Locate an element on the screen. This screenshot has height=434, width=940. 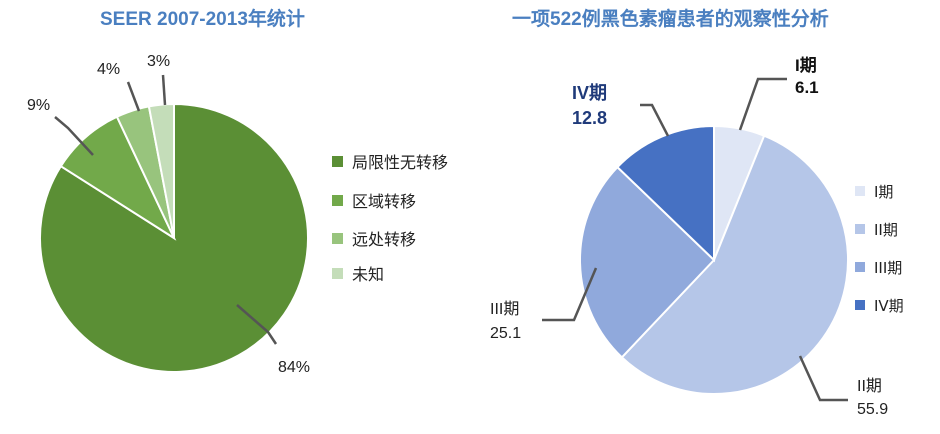
pct-label-9: 9% is located at coordinates (38, 105).